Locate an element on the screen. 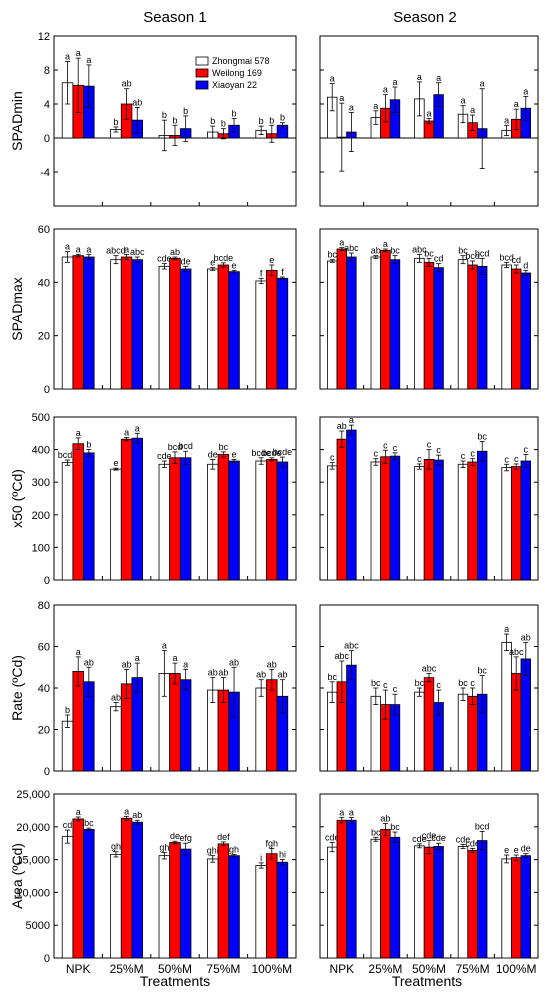 The image size is (550, 994). y-tick-label: 80 is located at coordinates (44, 606).